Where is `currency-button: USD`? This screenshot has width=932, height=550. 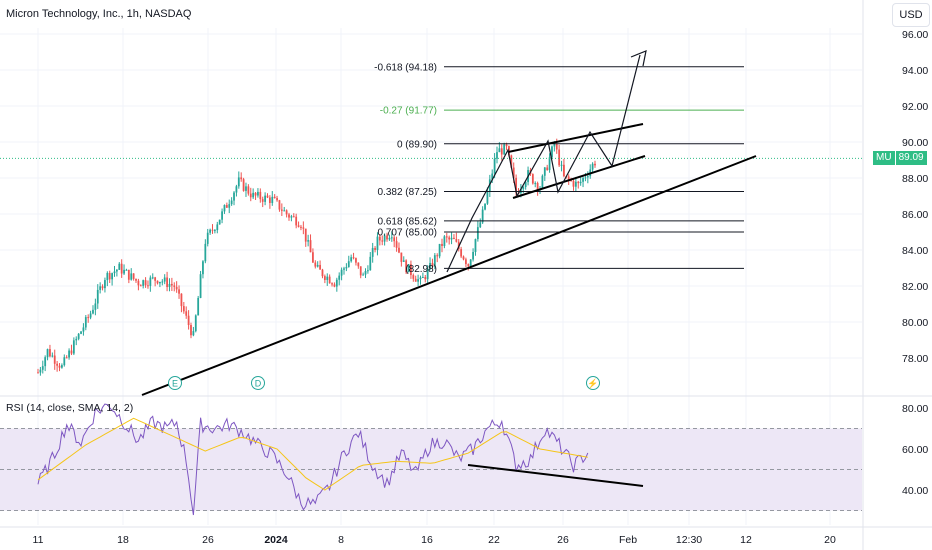
currency-button: USD is located at coordinates (911, 15).